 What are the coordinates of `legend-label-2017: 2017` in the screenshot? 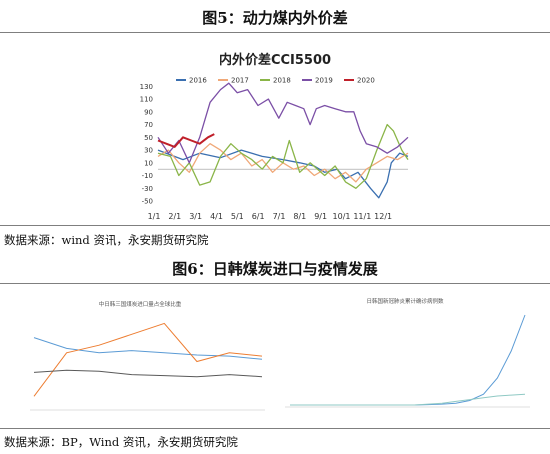 It's located at (240, 81).